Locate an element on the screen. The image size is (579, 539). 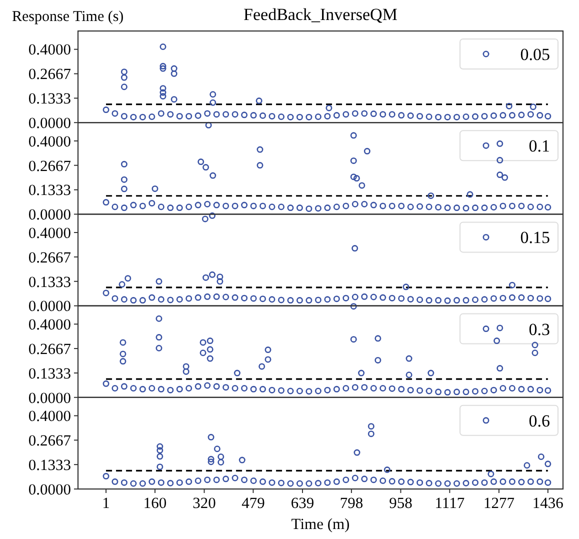
legend-label: 0.05 is located at coordinates (535, 54).